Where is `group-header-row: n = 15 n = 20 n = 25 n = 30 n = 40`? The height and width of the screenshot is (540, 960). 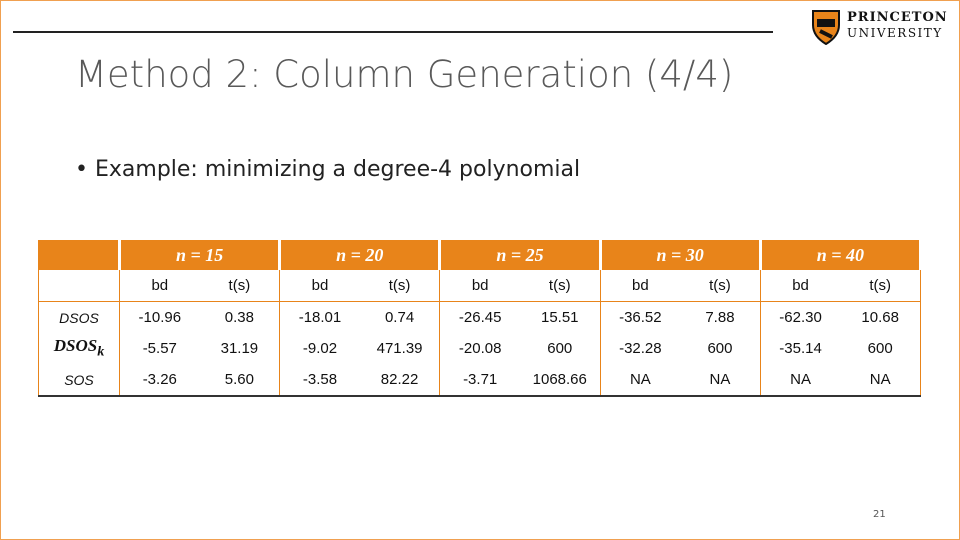 group-header-row: n = 15 n = 20 n = 25 n = 30 n = 40 is located at coordinates (480, 255).